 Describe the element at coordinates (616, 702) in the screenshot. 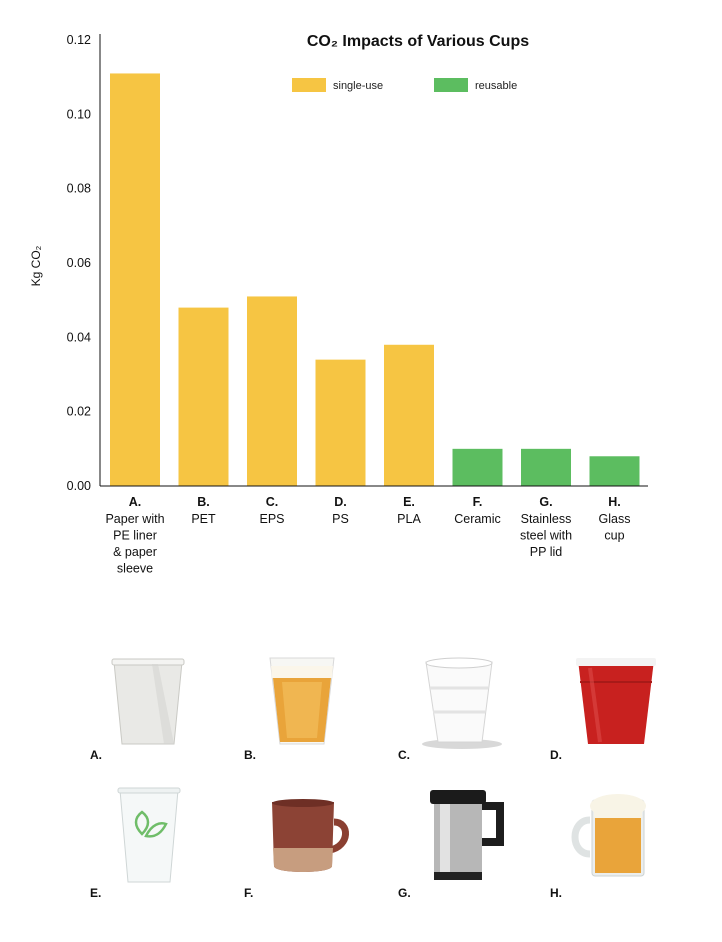

I see `red-plastic-cup-icon` at that location.